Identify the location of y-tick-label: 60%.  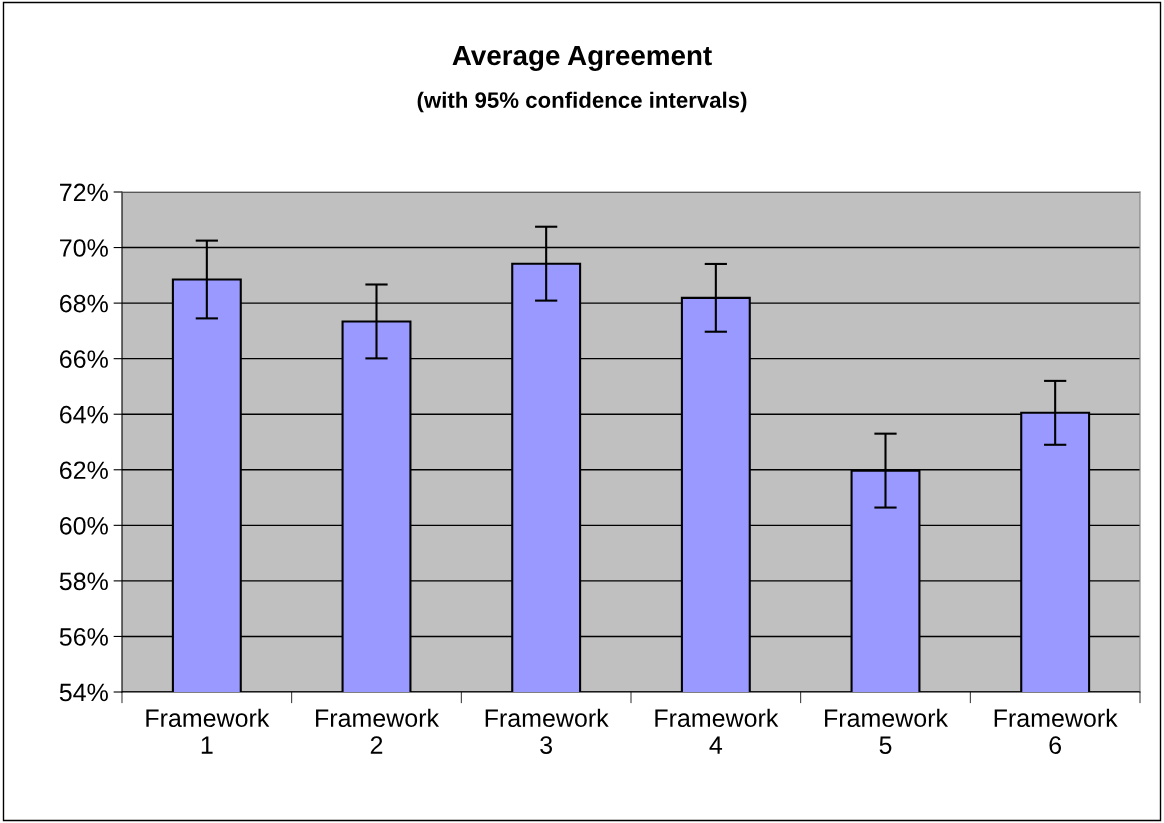
(84, 525).